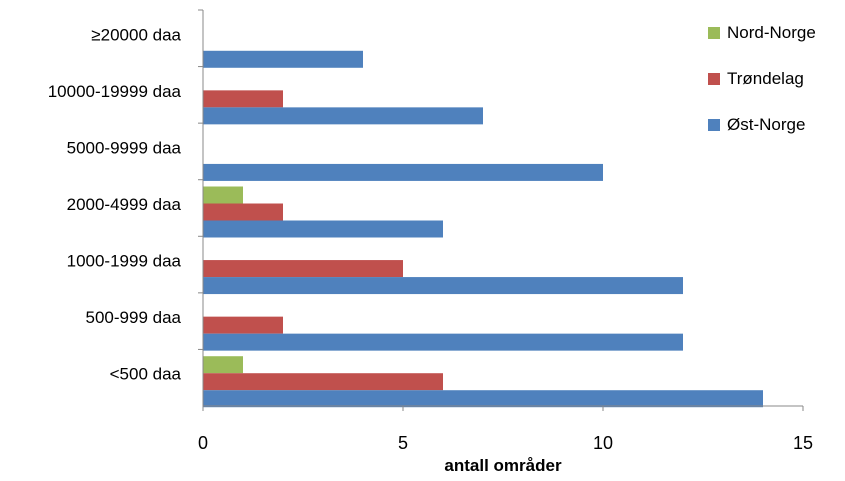 This screenshot has width=845, height=481. What do you see at coordinates (803, 443) in the screenshot?
I see `x-tick-label-15: 15` at bounding box center [803, 443].